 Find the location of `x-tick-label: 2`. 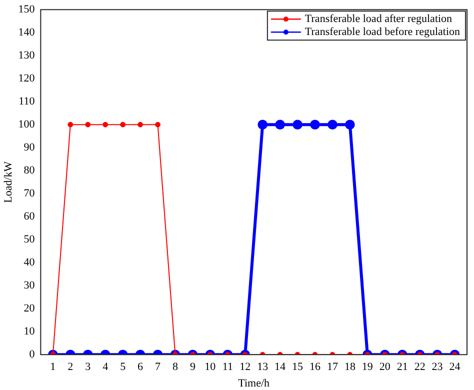

x-tick-label: 2 is located at coordinates (71, 367).